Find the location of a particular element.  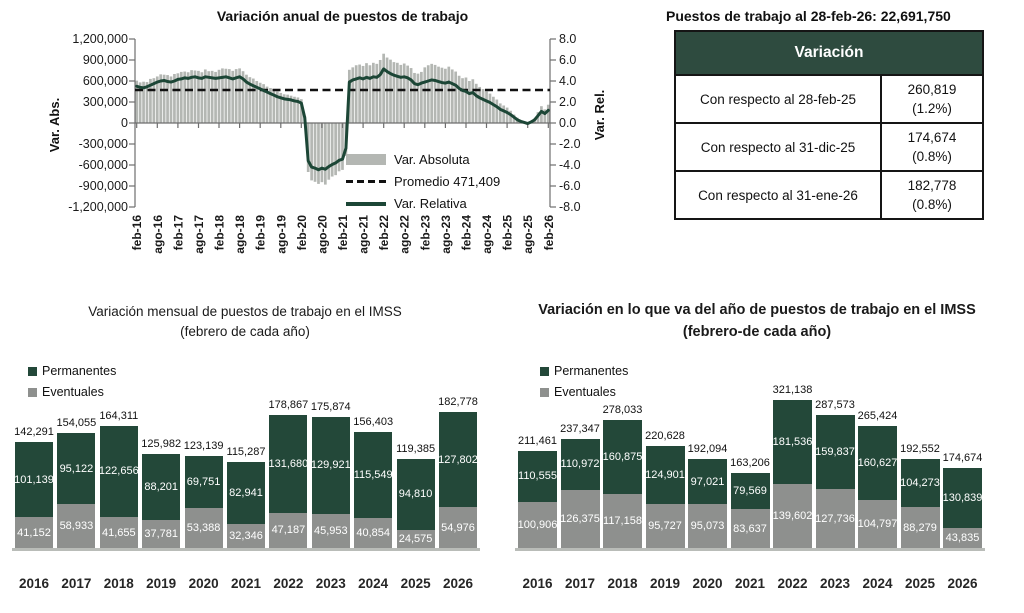

segment-value: 53,388 is located at coordinates (203, 528).